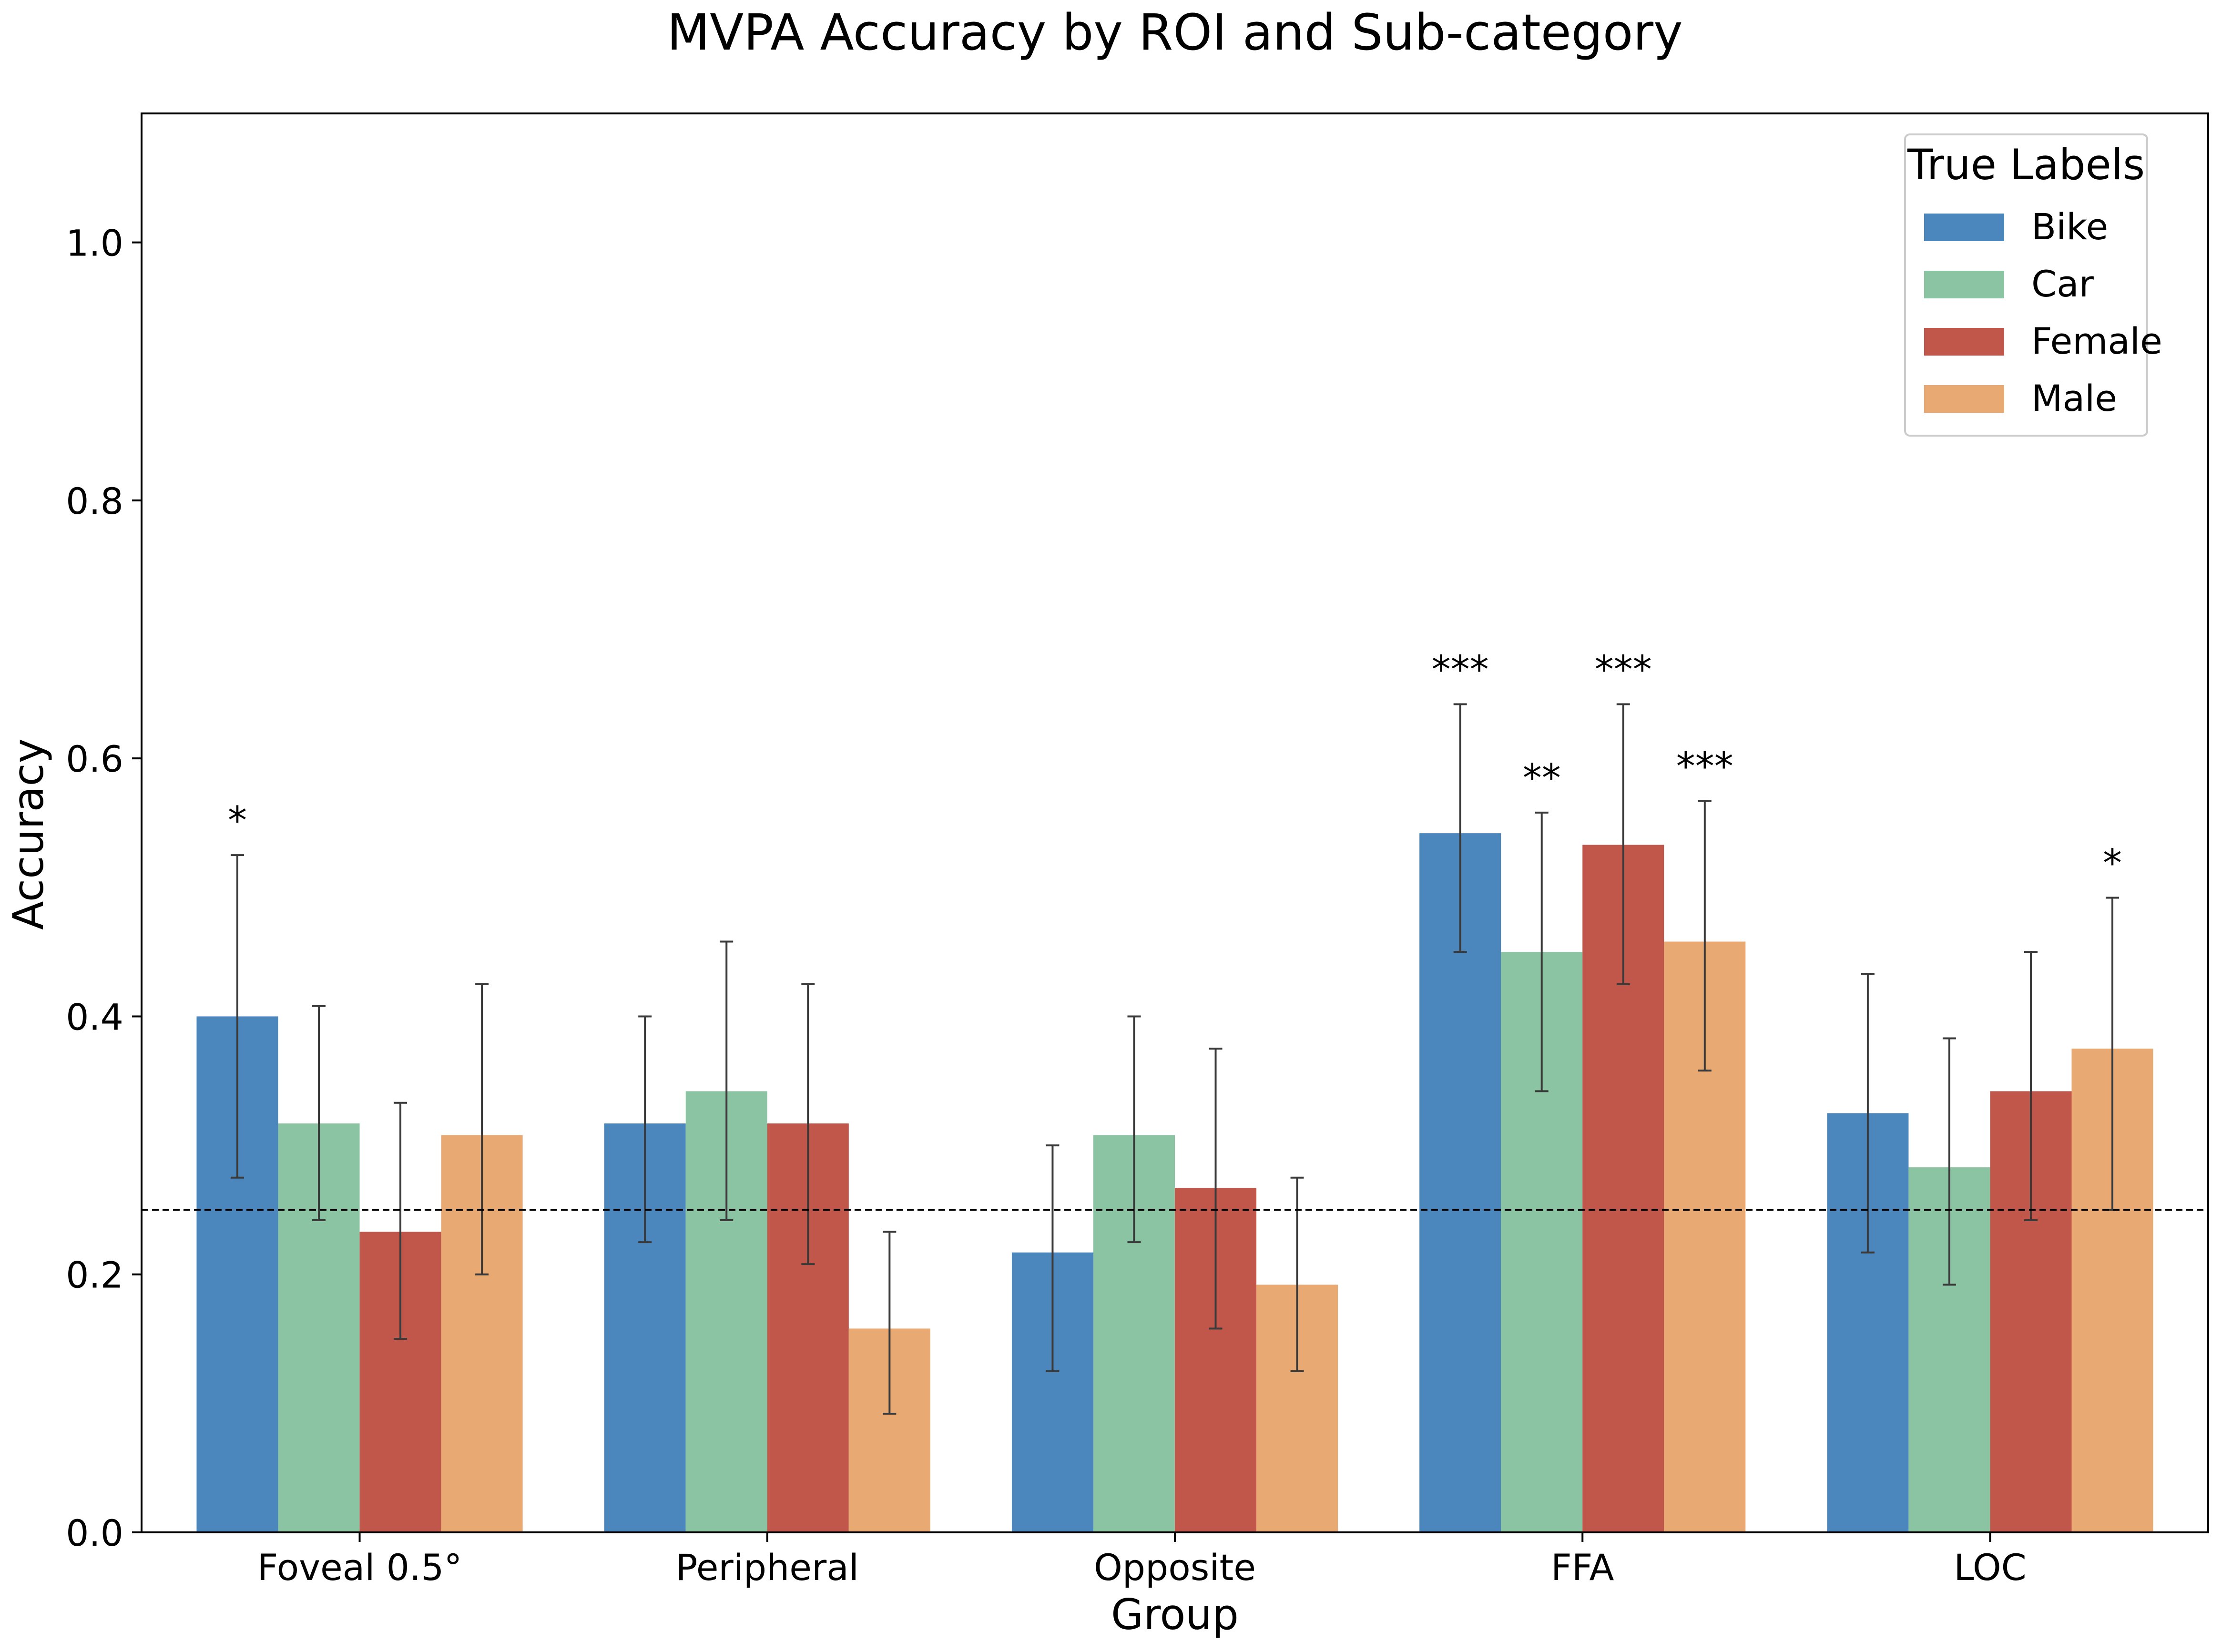  Describe the element at coordinates (2074, 398) in the screenshot. I see `legend-label-male: Male` at that location.